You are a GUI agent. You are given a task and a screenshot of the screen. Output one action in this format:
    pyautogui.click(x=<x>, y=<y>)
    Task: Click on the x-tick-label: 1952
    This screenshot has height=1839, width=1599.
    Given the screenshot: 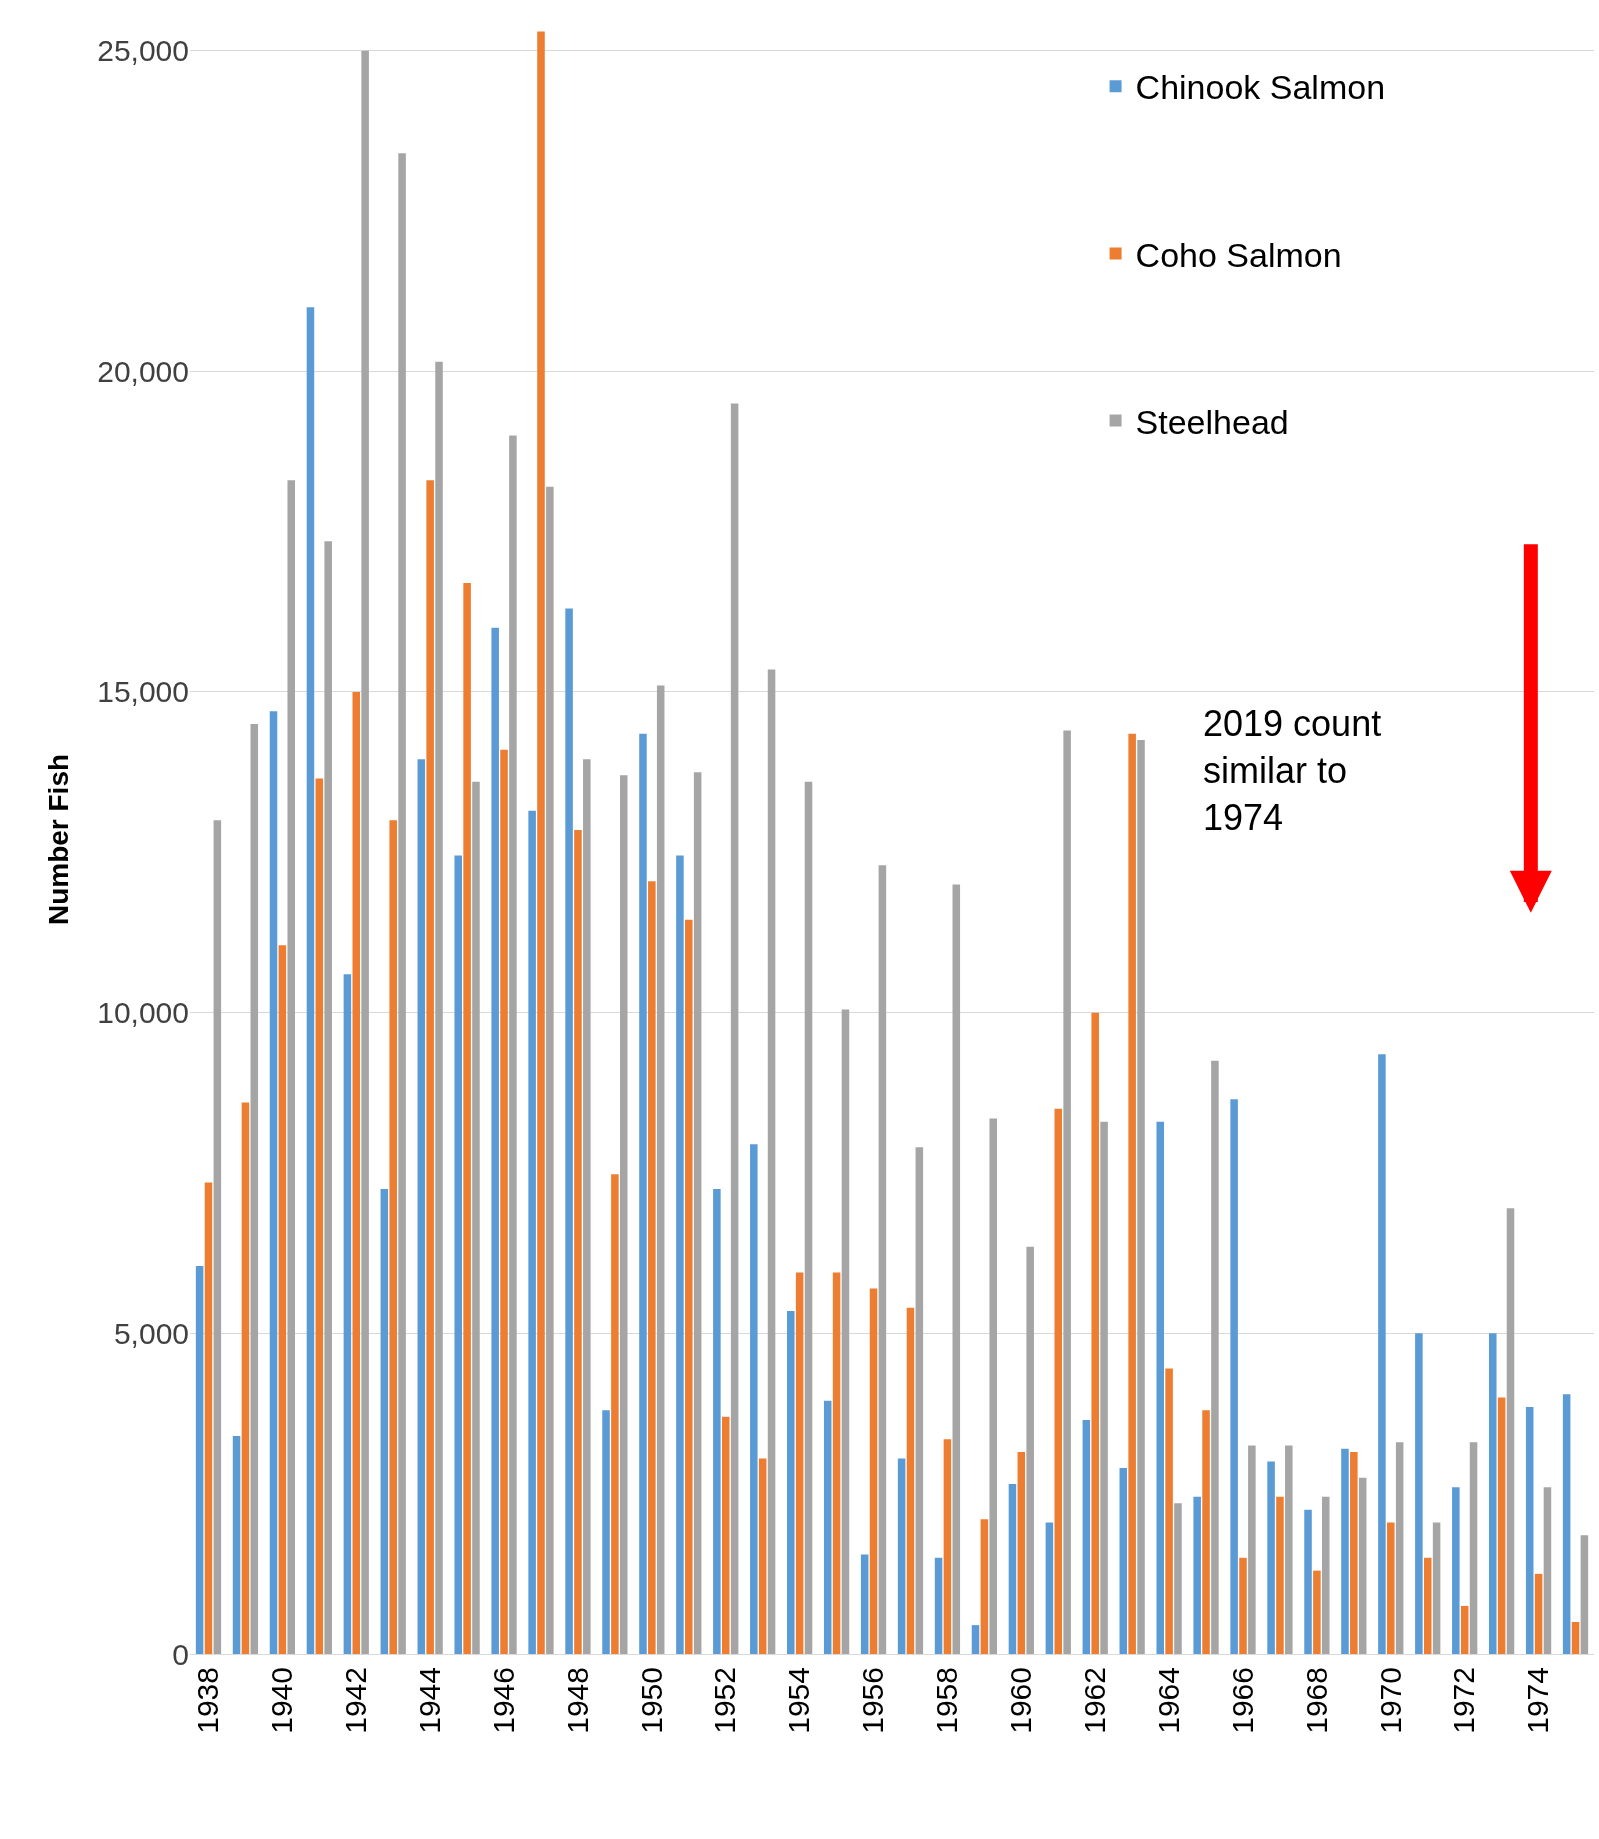 What is the action you would take?
    pyautogui.click(x=725, y=1700)
    